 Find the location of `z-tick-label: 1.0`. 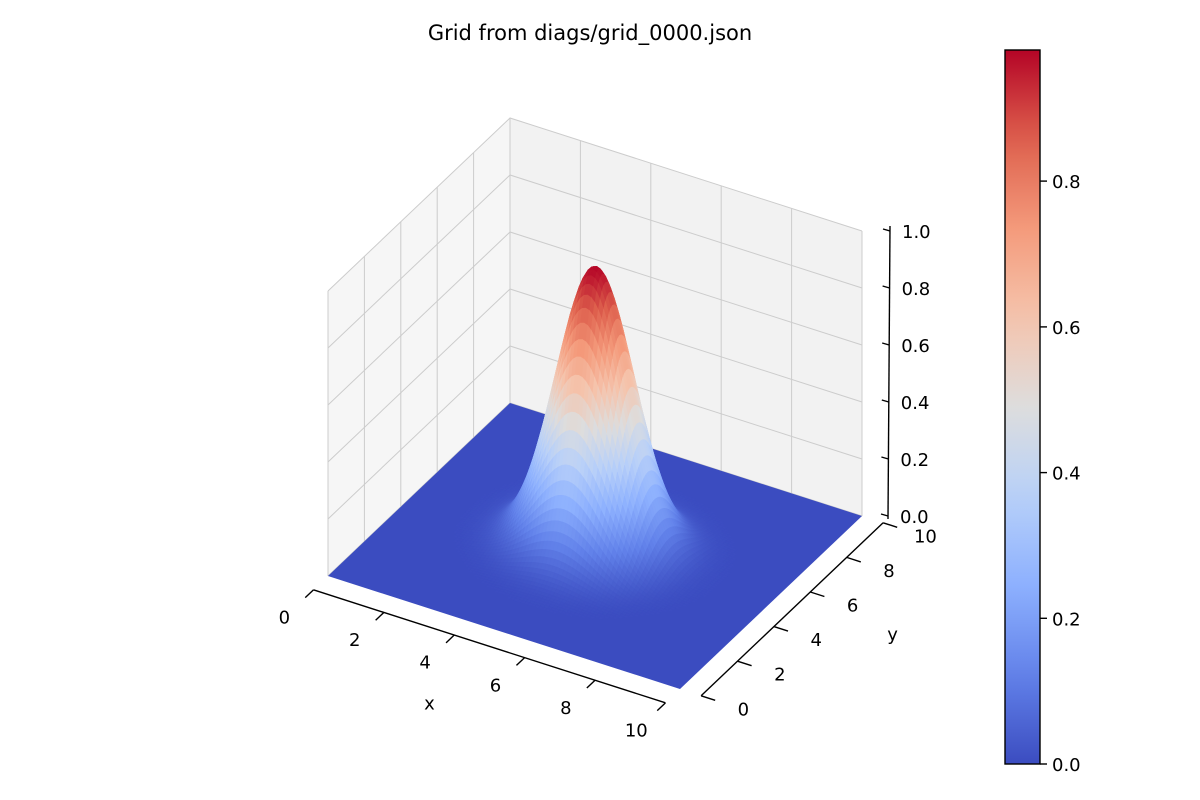

z-tick-label: 1.0 is located at coordinates (916, 232).